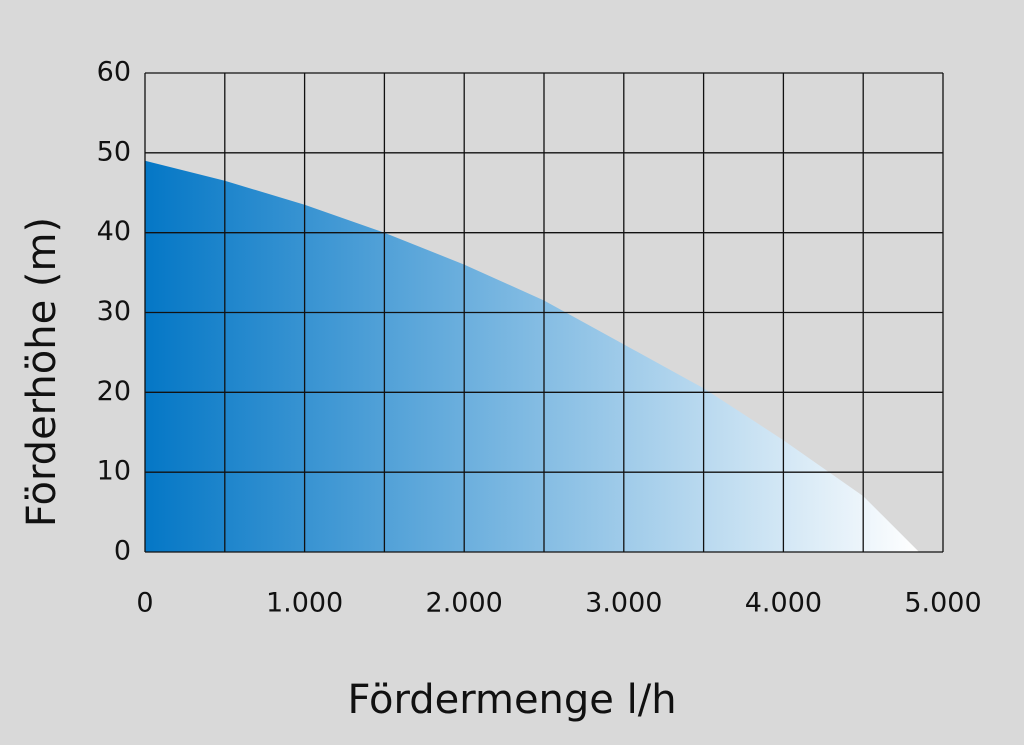 The height and width of the screenshot is (745, 1024). What do you see at coordinates (942, 603) in the screenshot?
I see `x-tick-label: 5.000` at bounding box center [942, 603].